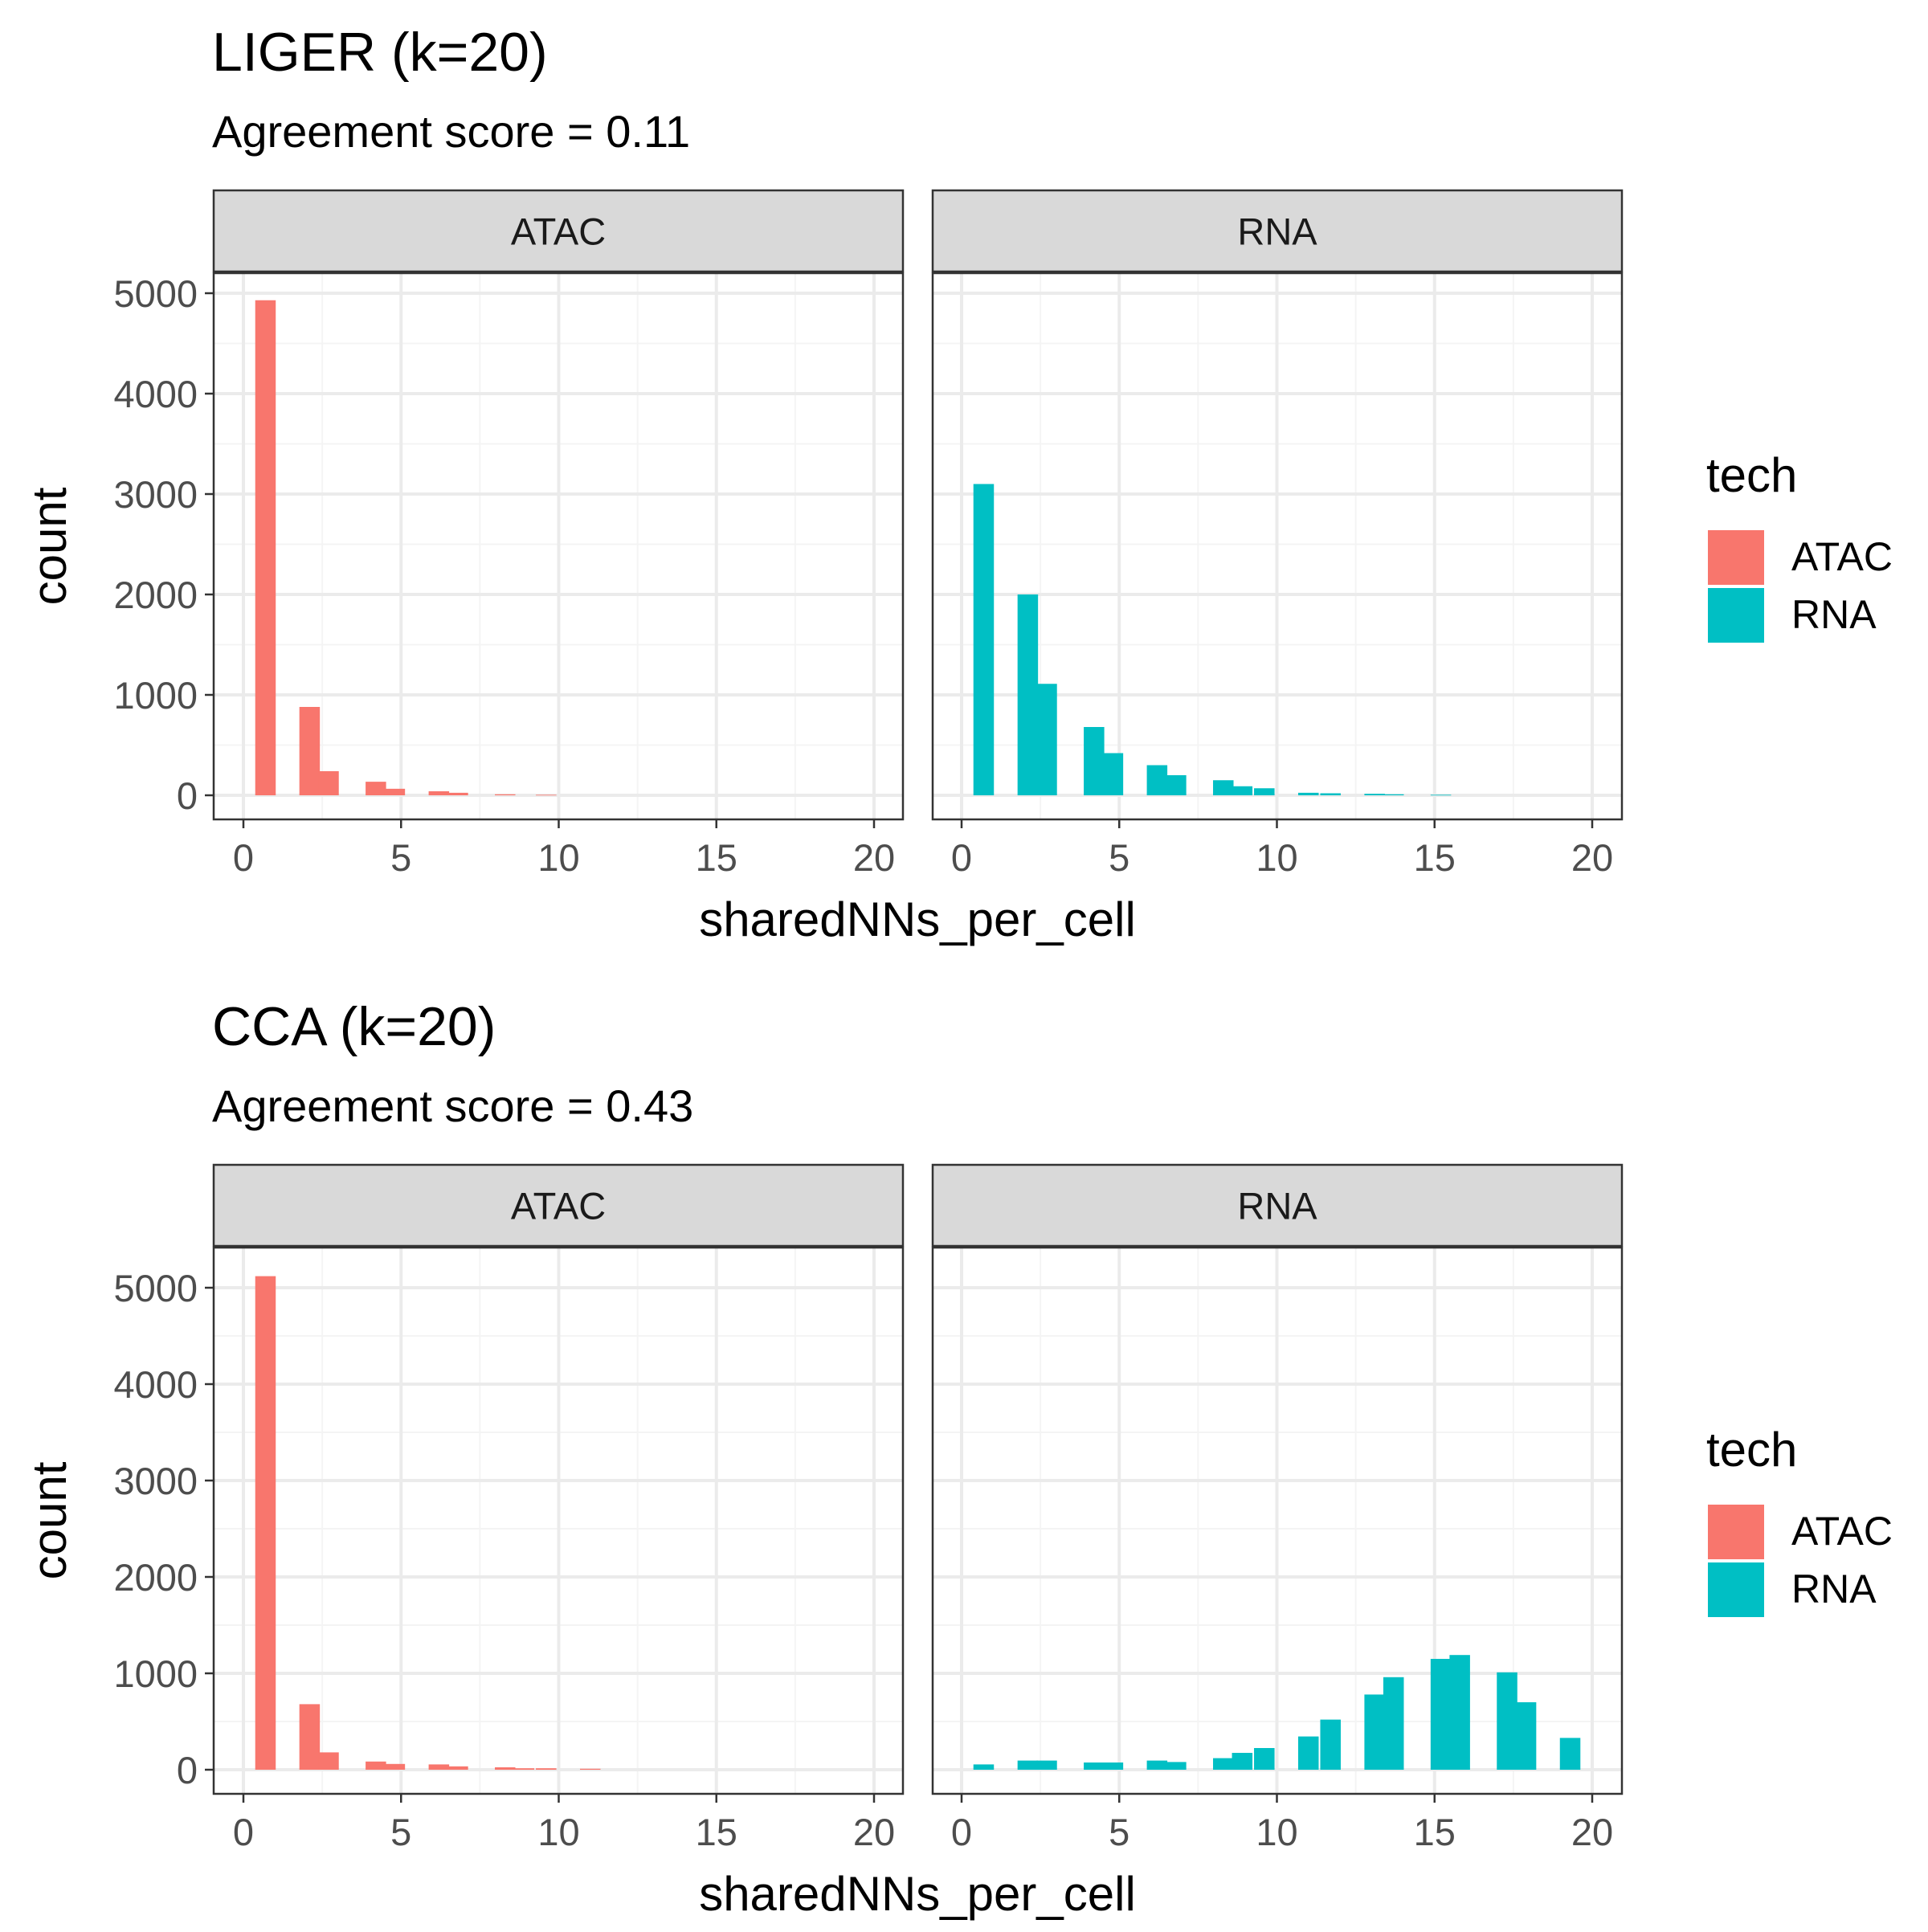  What do you see at coordinates (451, 131) in the screenshot?
I see `chart-subtitle: Agreement score = 0.11` at bounding box center [451, 131].